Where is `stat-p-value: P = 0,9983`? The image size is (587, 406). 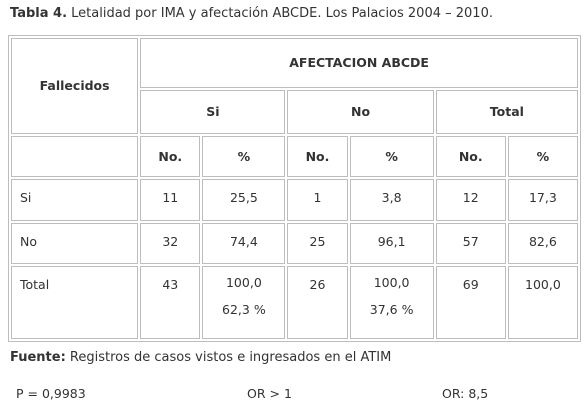 stat-p-value: P = 0,9983 is located at coordinates (51, 393).